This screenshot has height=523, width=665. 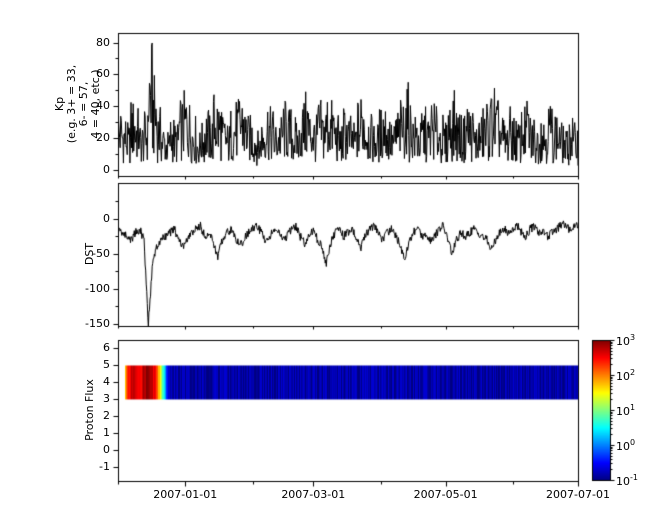 What do you see at coordinates (77, 104) in the screenshot?
I see `kp-axis-label: Kp (e.g. 3+ = 33, 6- = 57, 4 = 40, etc.)` at bounding box center [77, 104].